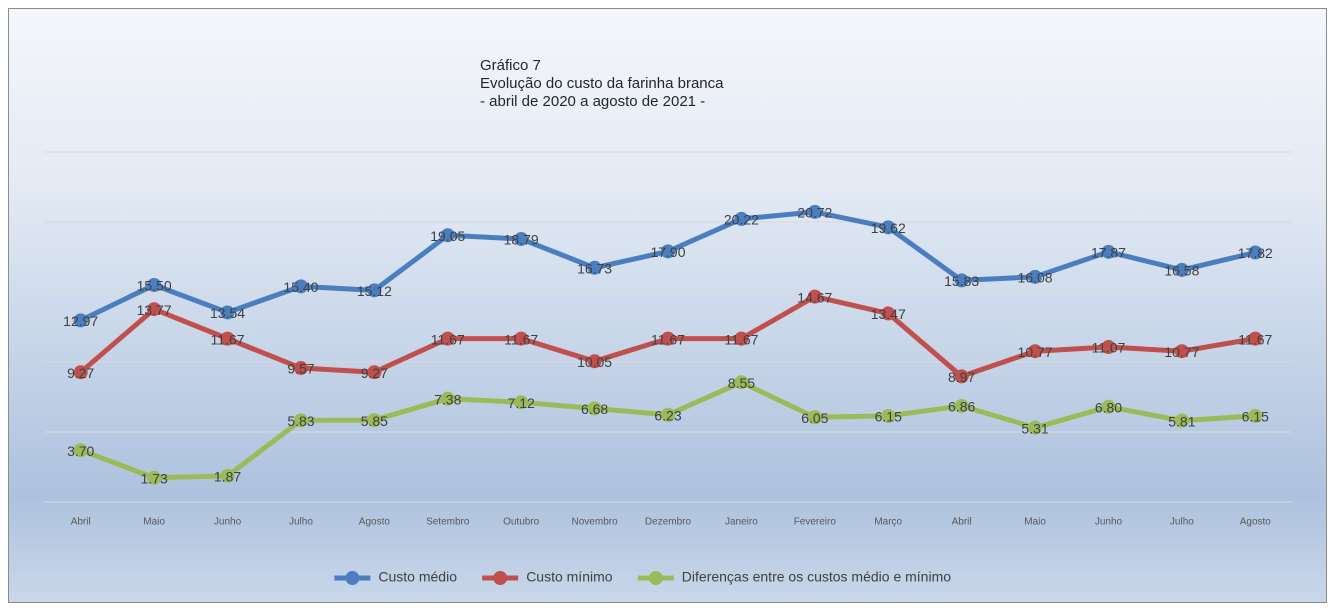 This screenshot has width=1335, height=611. I want to click on chart-title: Gráfico 7, so click(510, 65).